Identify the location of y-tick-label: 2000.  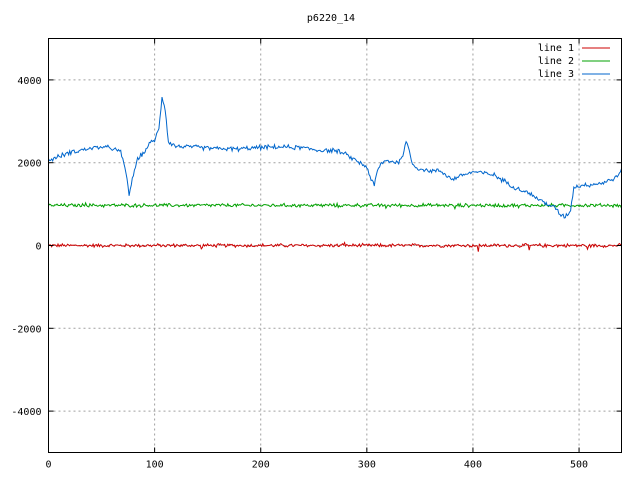
(29, 164).